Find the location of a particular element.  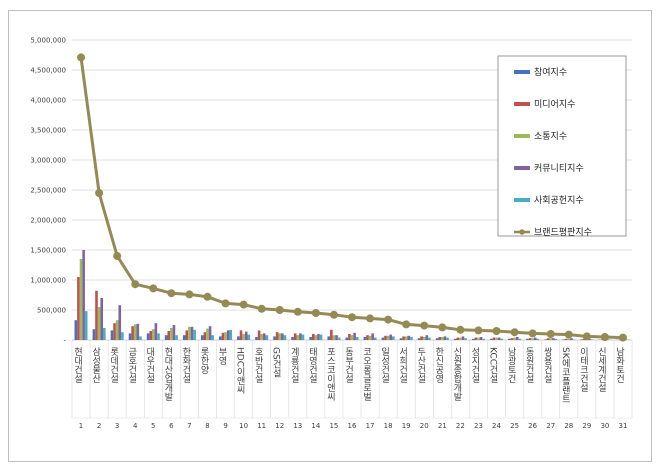

x-category-label: 남화토건 is located at coordinates (619, 365).